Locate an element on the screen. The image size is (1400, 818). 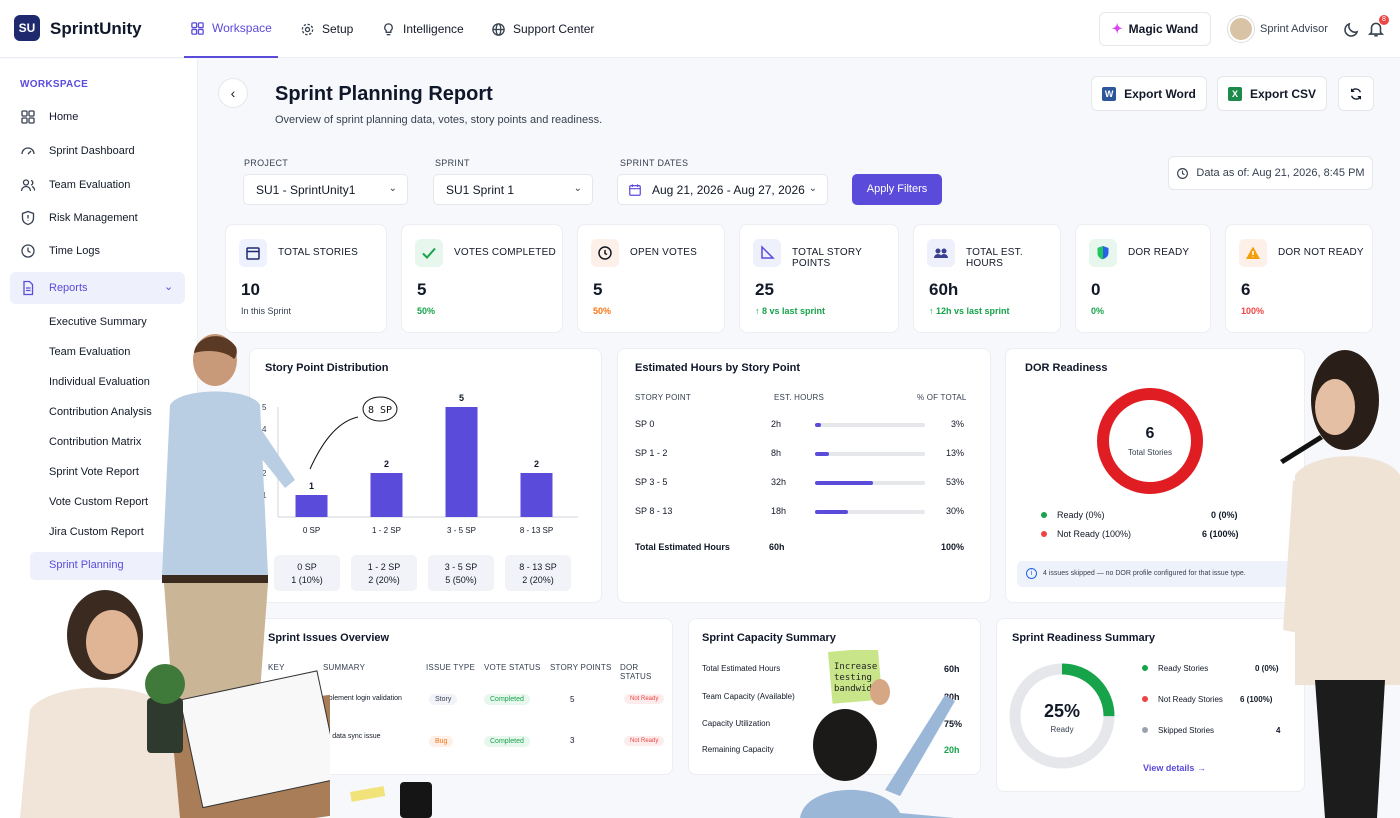
export-csv-label: Export CSV is located at coordinates (1282, 93).